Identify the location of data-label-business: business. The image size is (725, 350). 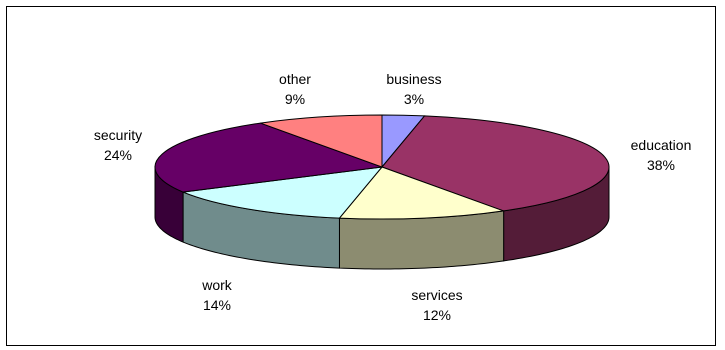
(413, 79).